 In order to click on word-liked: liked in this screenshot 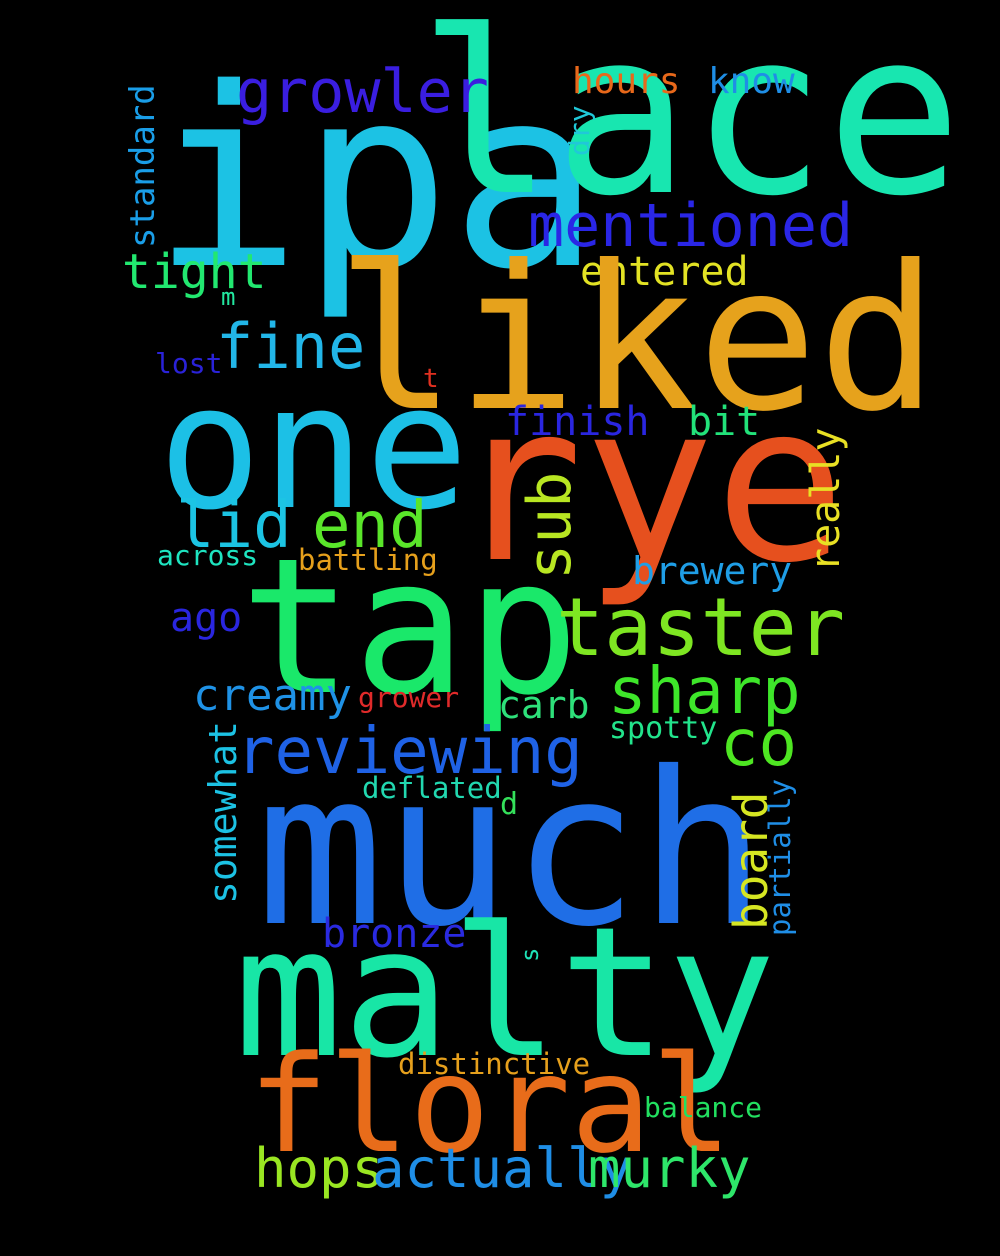, I will do `click(637, 339)`.